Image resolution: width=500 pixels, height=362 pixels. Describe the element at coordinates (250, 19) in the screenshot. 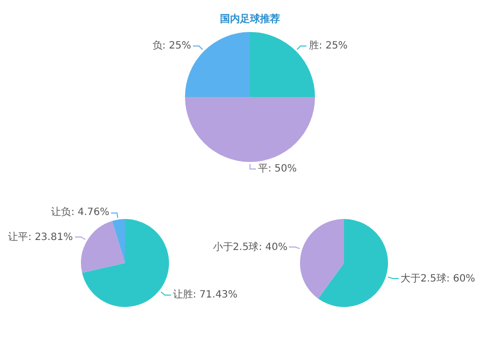

I see `chart-title: 国内足球推荐` at that location.